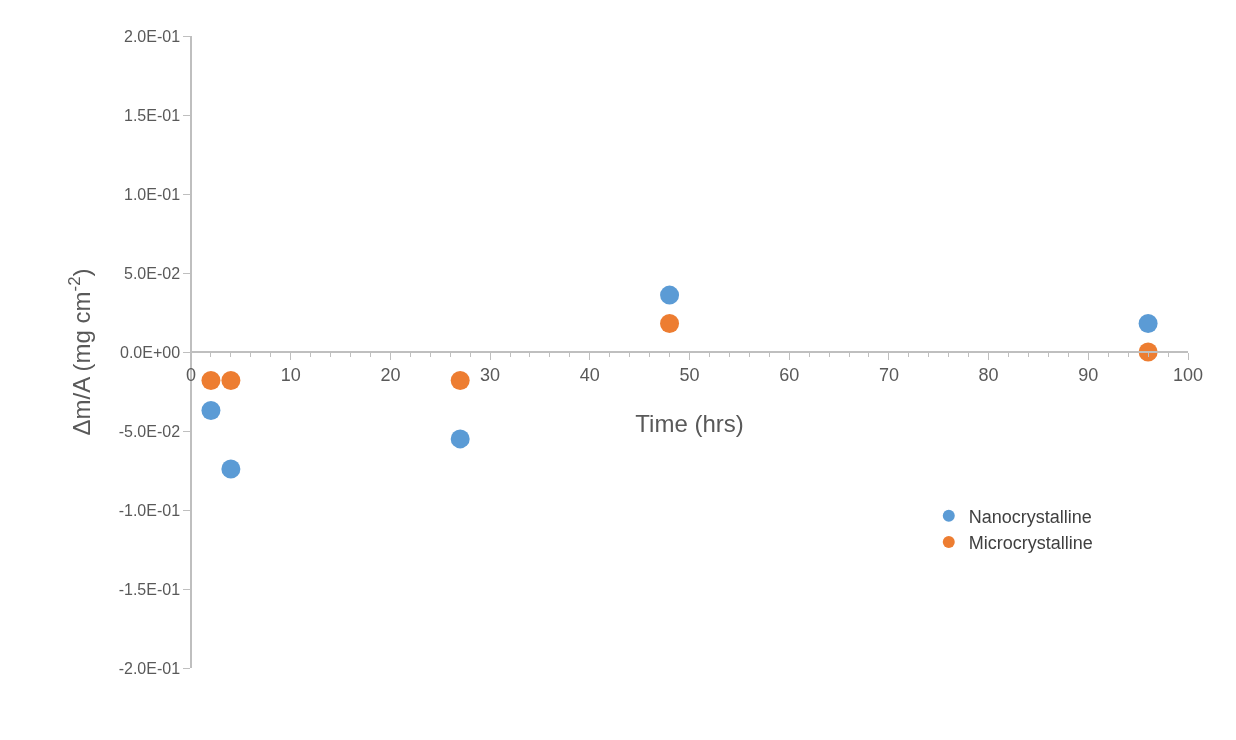 This screenshot has width=1236, height=740. I want to click on x-tick-label: 0, so click(191, 375).